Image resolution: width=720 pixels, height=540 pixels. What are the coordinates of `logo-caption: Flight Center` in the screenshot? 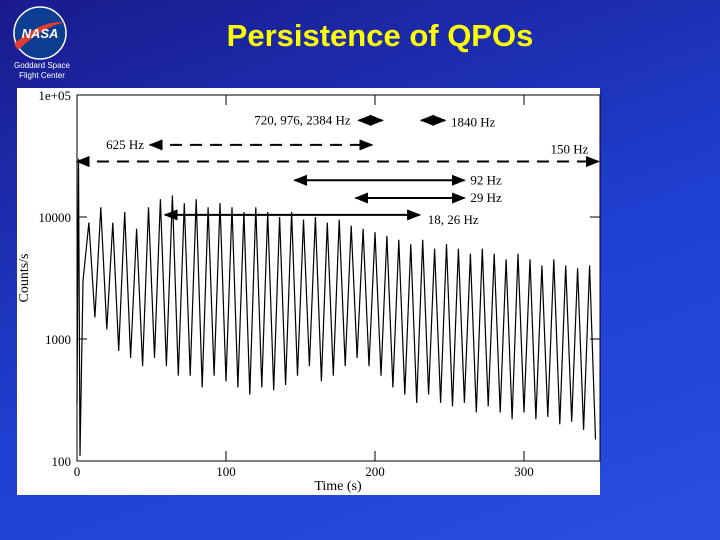 It's located at (42, 75).